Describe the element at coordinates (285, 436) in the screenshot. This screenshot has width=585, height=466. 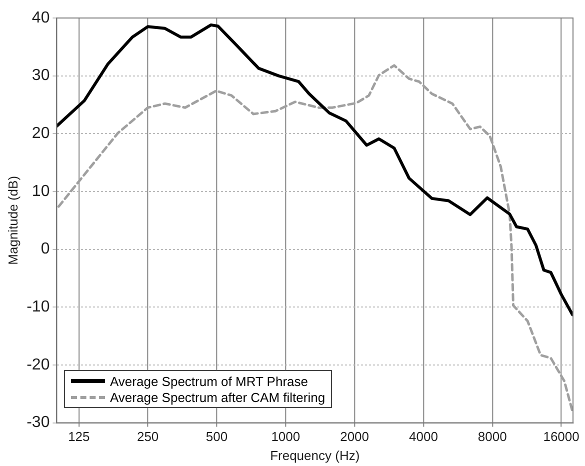
I see `x-tick-label: 1000` at that location.